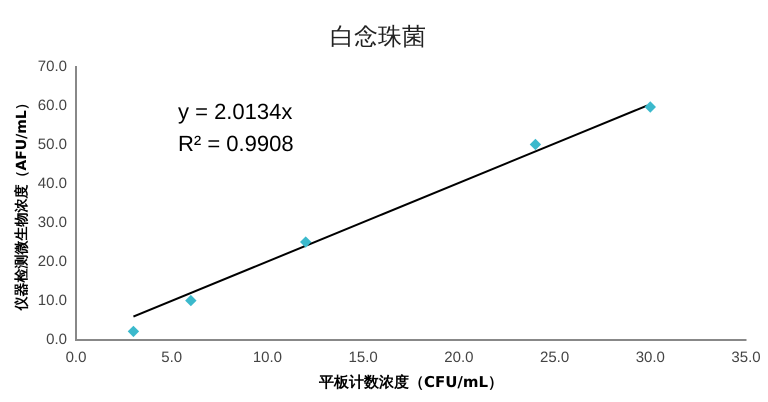  I want to click on x-tick-label: 15.0, so click(363, 357).